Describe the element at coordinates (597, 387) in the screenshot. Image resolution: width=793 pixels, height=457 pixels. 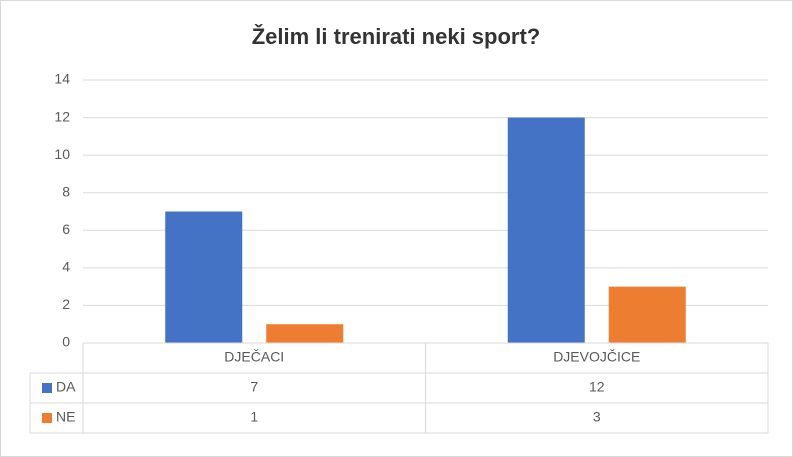
I see `table-value: 12` at that location.